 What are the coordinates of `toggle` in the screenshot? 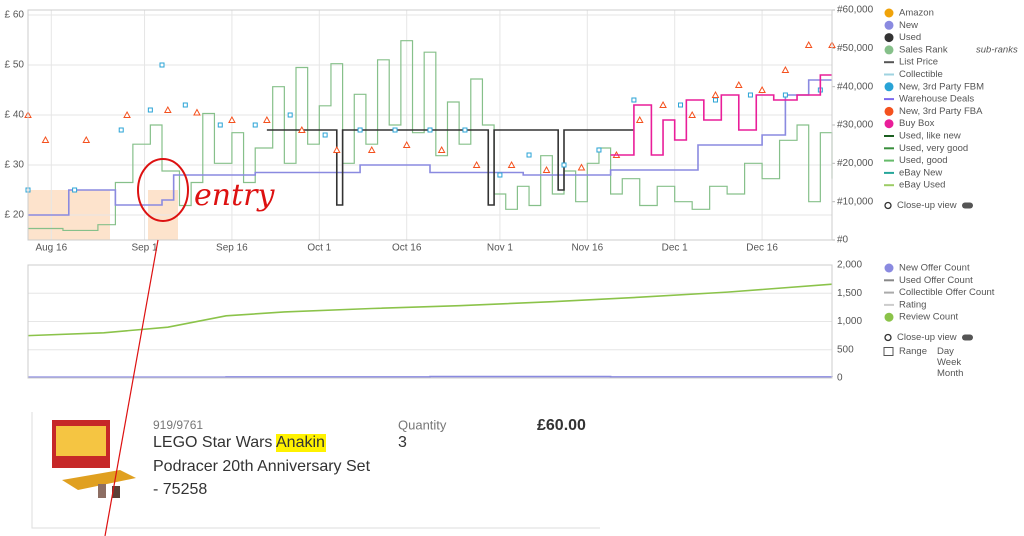 It's located at (967, 337).